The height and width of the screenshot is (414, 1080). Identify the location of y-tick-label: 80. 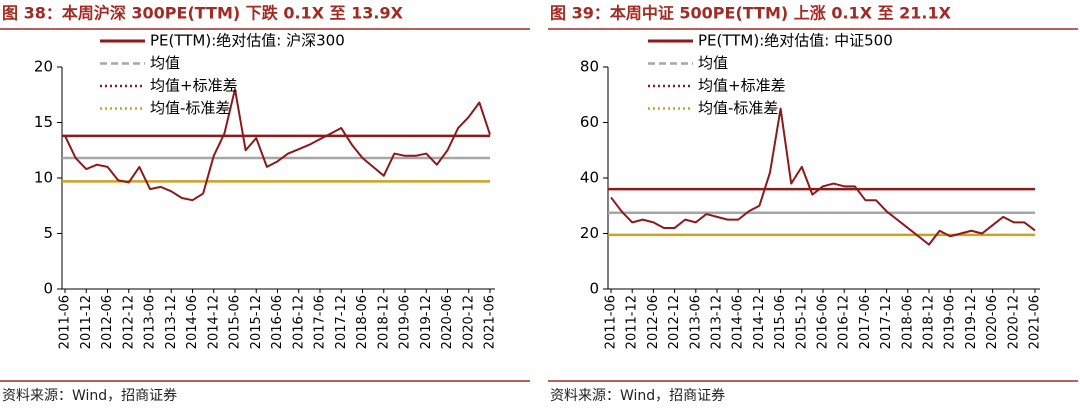
(589, 67).